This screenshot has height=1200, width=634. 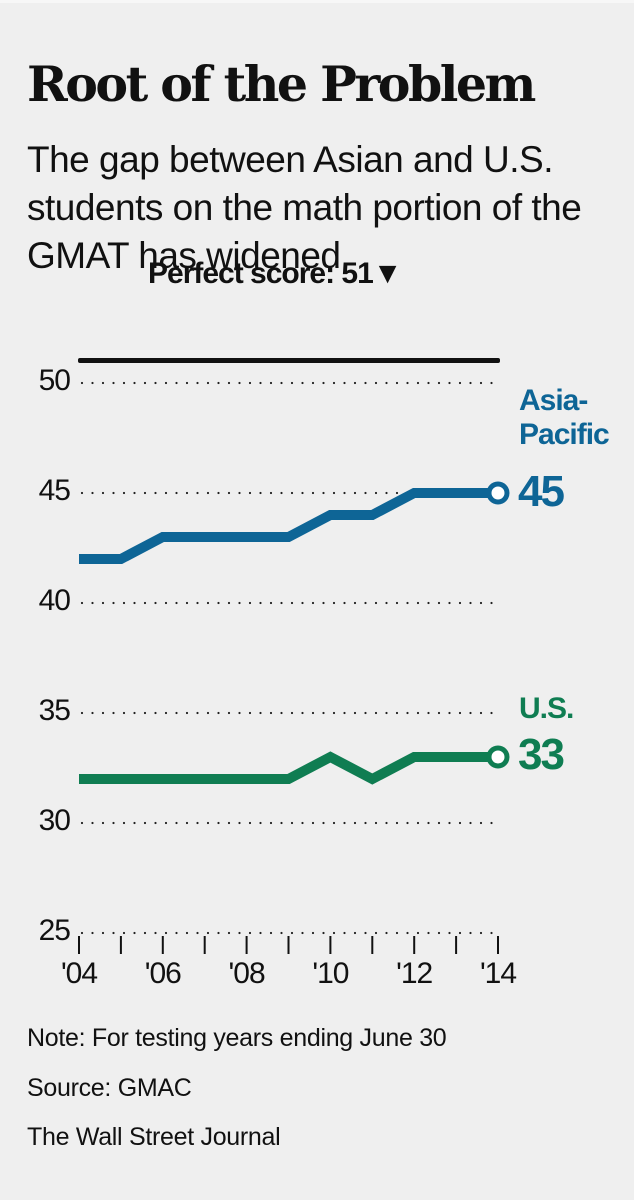 I want to click on chart-title: Root of the Problem, so click(x=281, y=84).